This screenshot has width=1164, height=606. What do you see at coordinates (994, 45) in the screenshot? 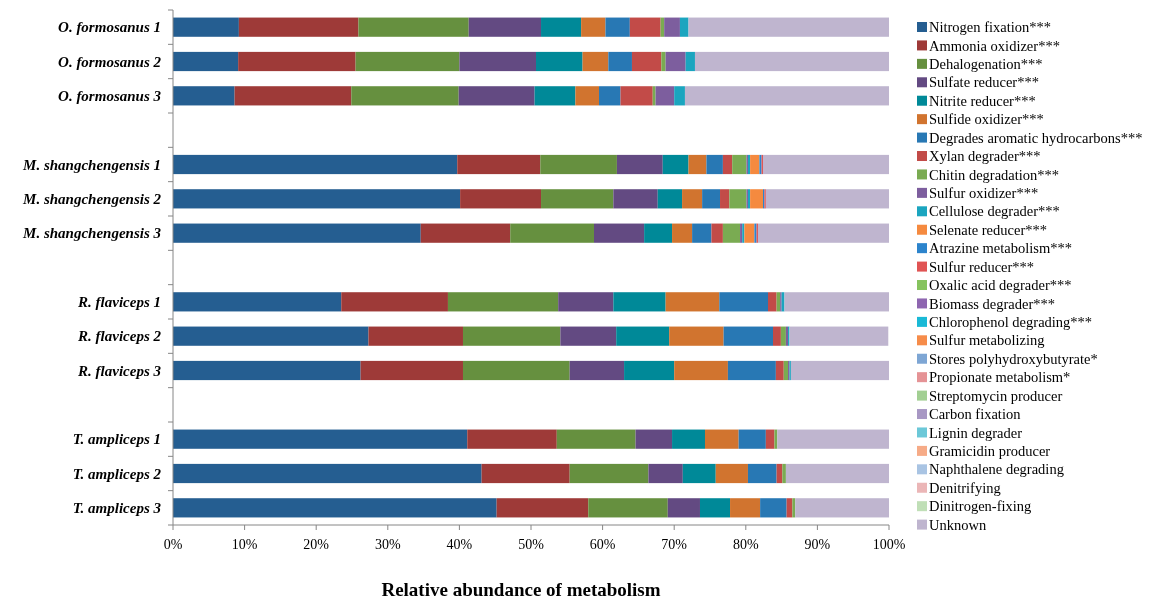
I see `legend-label: Ammonia oxidizer***` at bounding box center [994, 45].